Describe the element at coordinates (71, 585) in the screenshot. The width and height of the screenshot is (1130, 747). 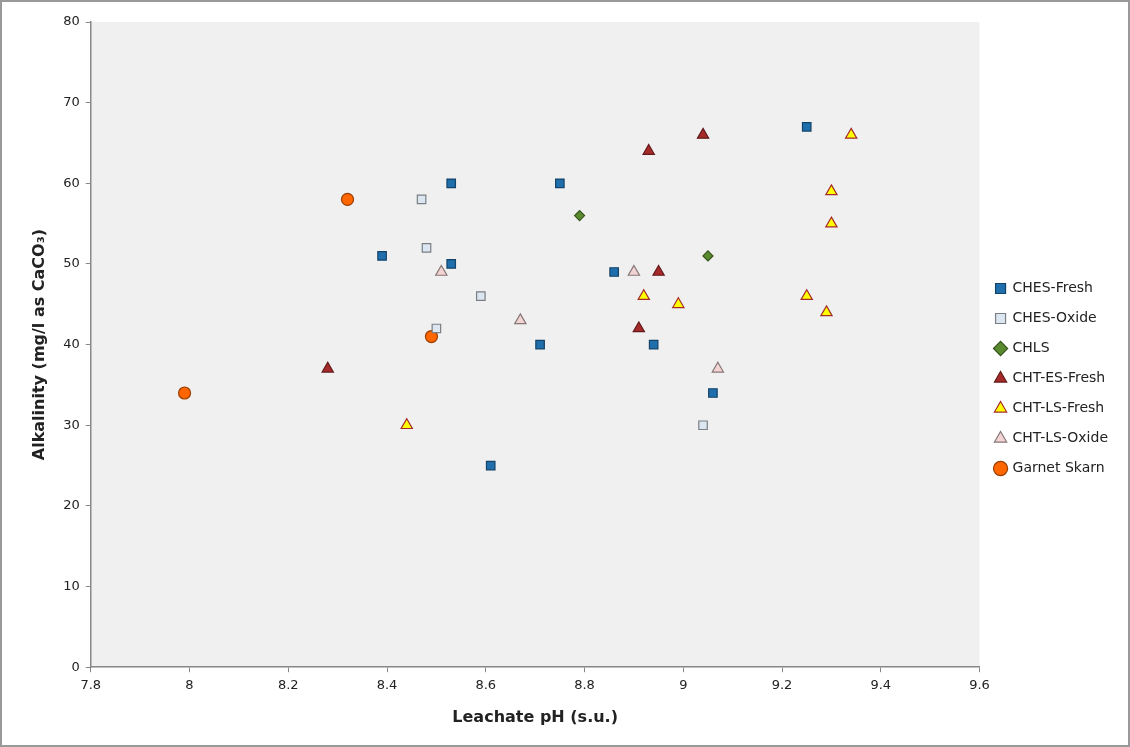
I see `y-tick-label: 10` at that location.